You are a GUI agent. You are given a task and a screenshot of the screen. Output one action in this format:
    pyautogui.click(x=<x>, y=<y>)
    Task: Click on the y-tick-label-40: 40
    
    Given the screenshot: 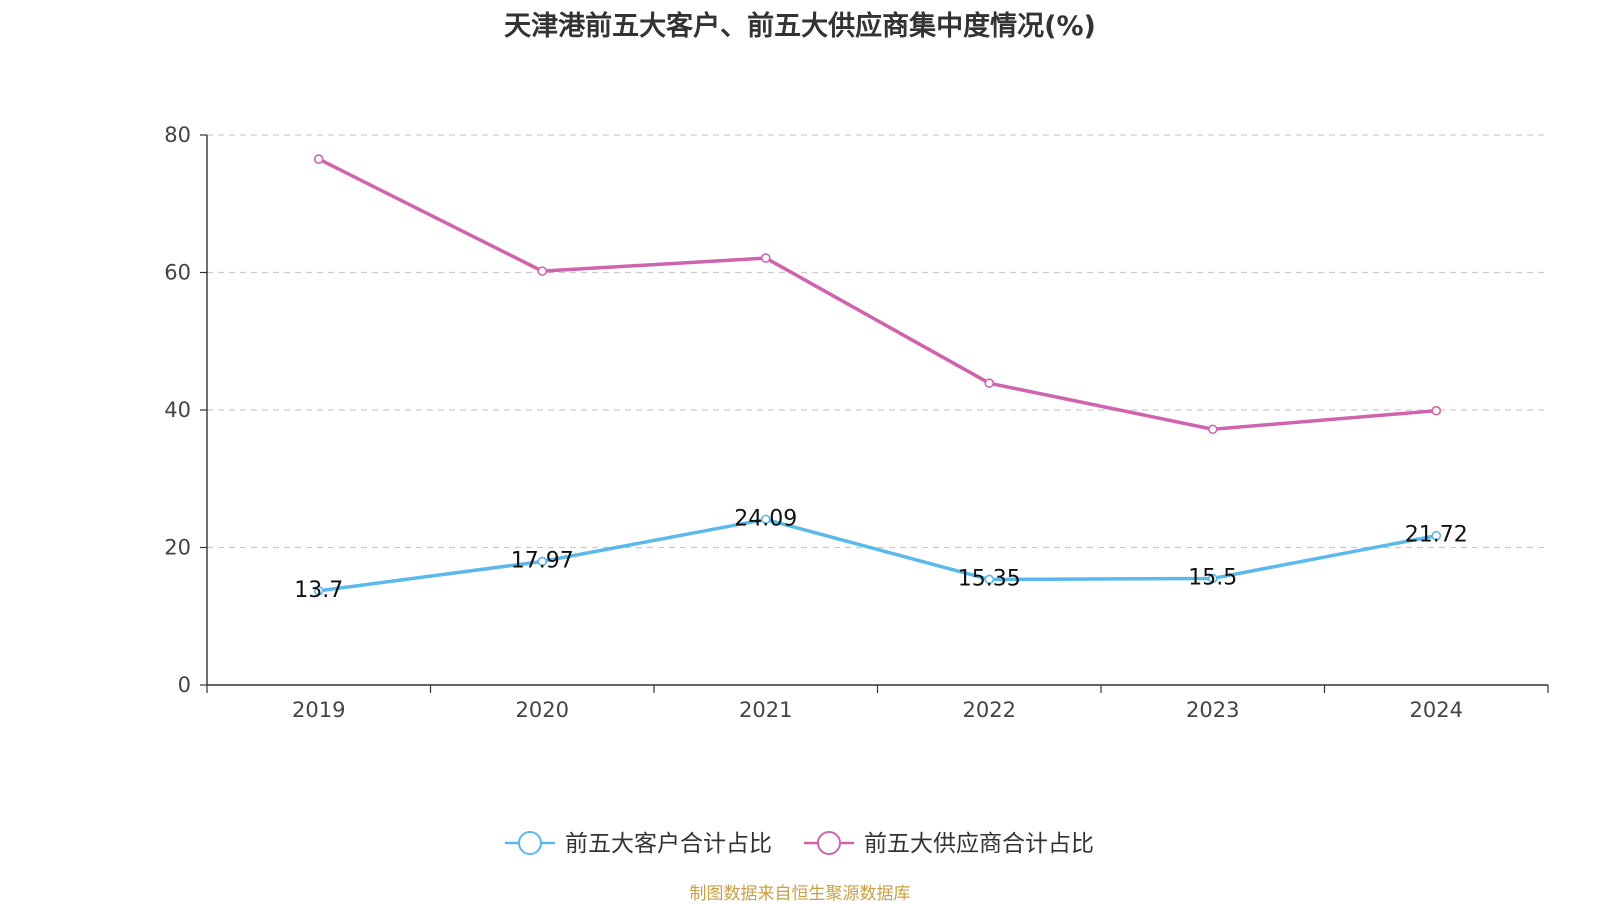 What is the action you would take?
    pyautogui.click(x=177, y=410)
    